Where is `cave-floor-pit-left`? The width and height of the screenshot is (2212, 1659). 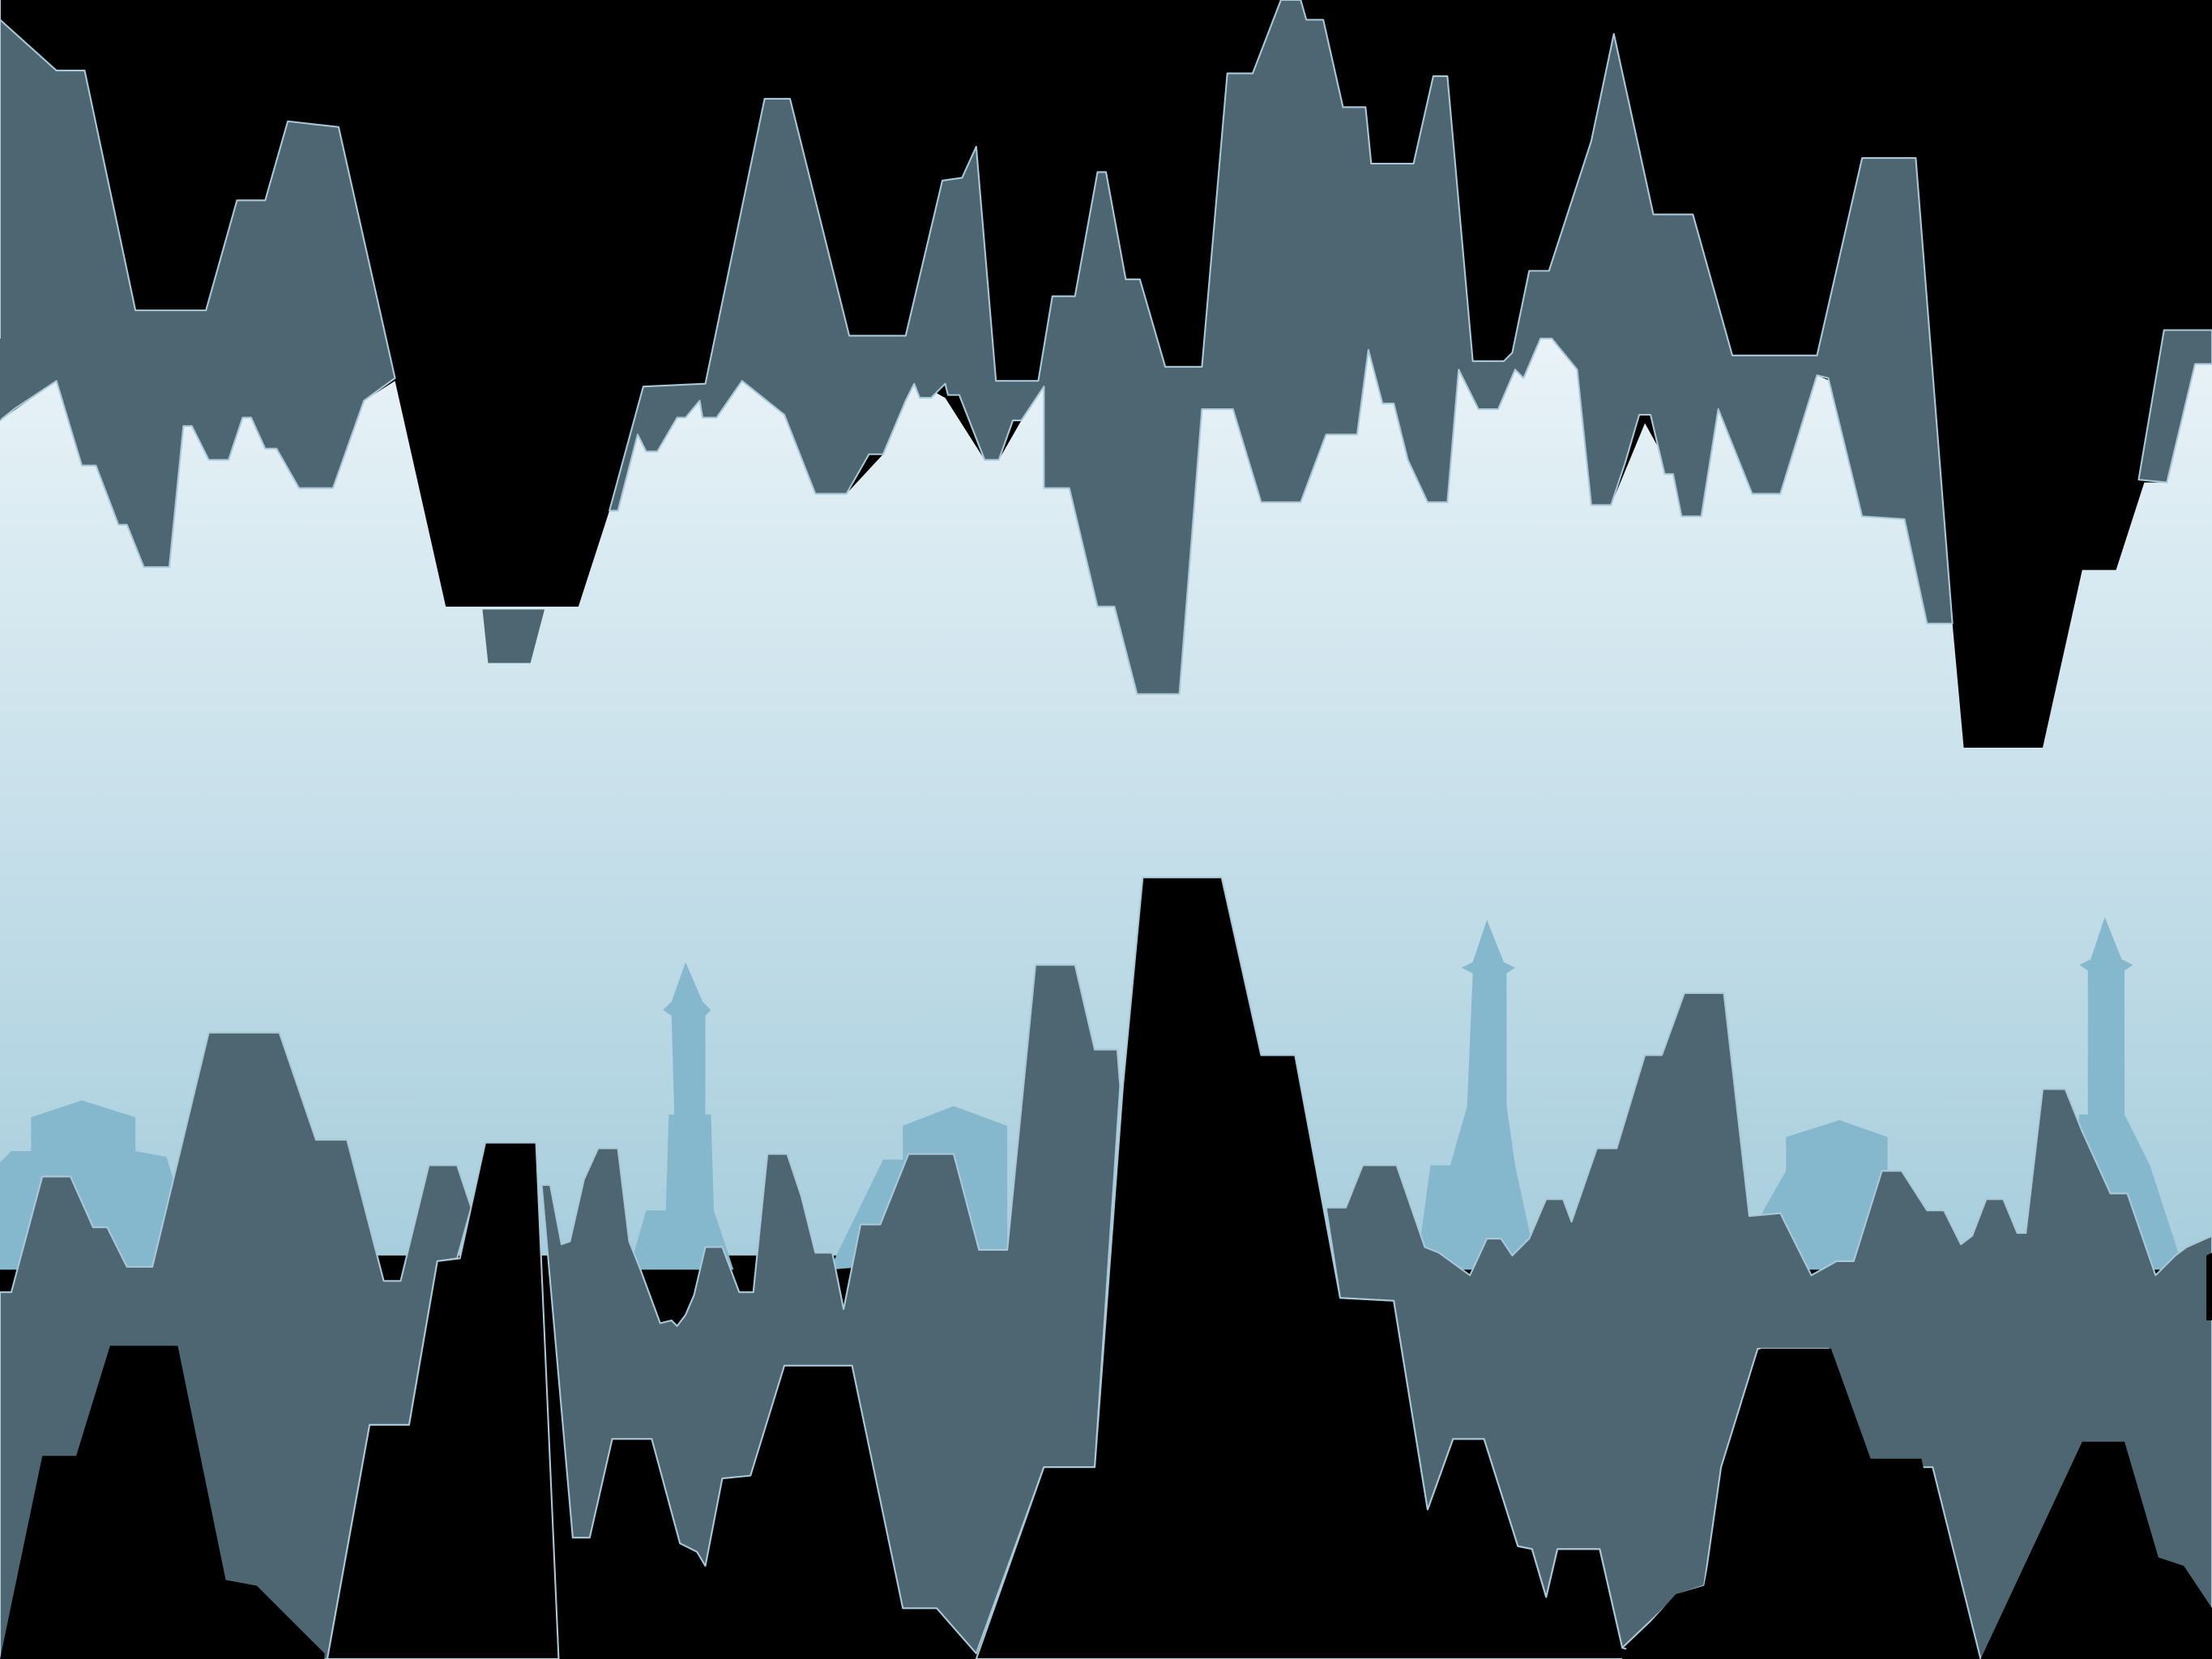 cave-floor-pit-left is located at coordinates (162, 1502).